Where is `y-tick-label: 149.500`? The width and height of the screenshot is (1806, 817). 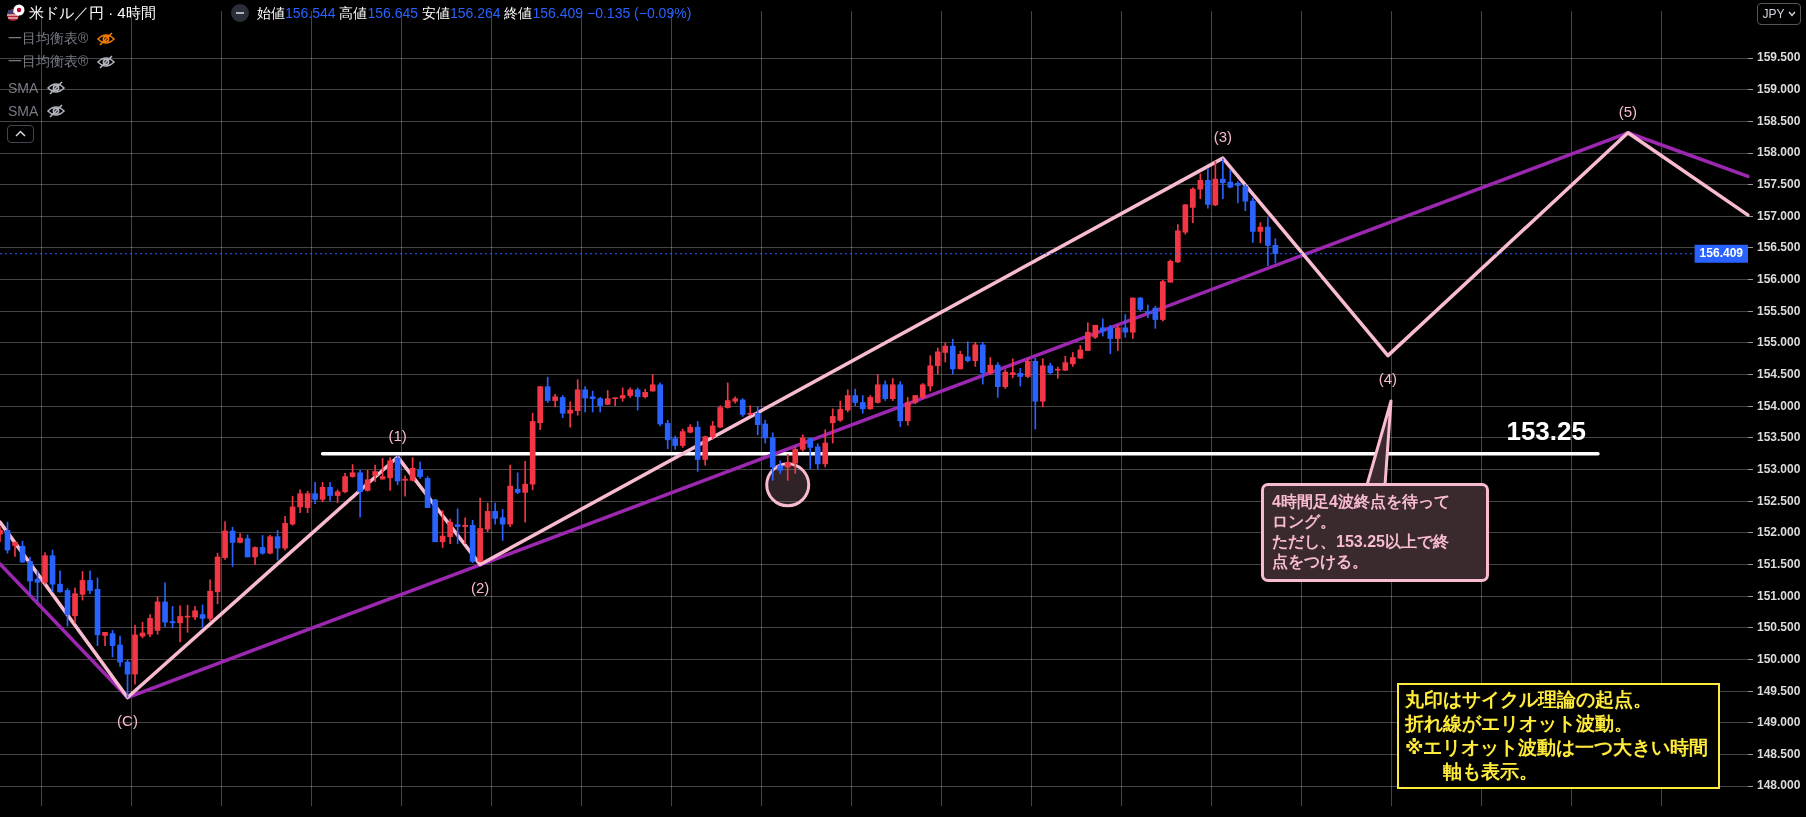 y-tick-label: 149.500 is located at coordinates (1779, 690).